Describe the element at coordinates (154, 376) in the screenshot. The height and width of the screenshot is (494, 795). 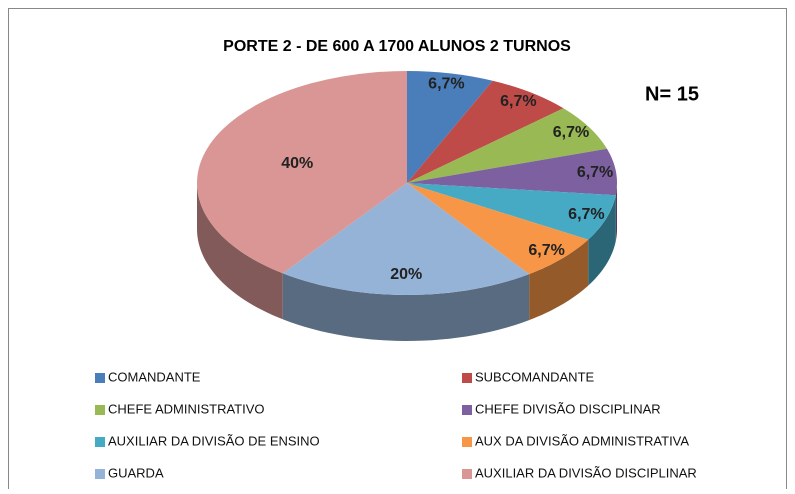
I see `legend-label: COMANDANTE` at that location.